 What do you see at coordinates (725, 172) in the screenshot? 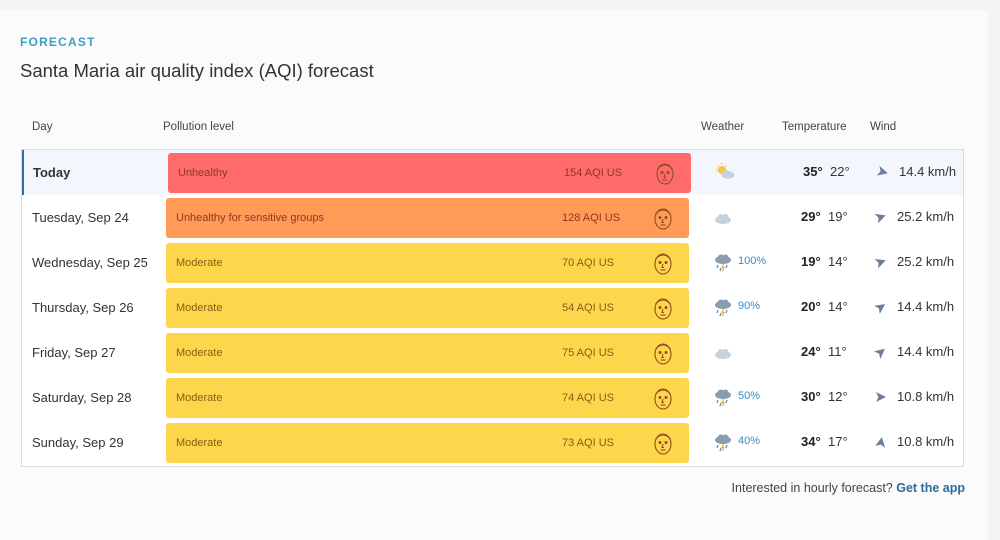
I see `sun-cloud-icon` at bounding box center [725, 172].